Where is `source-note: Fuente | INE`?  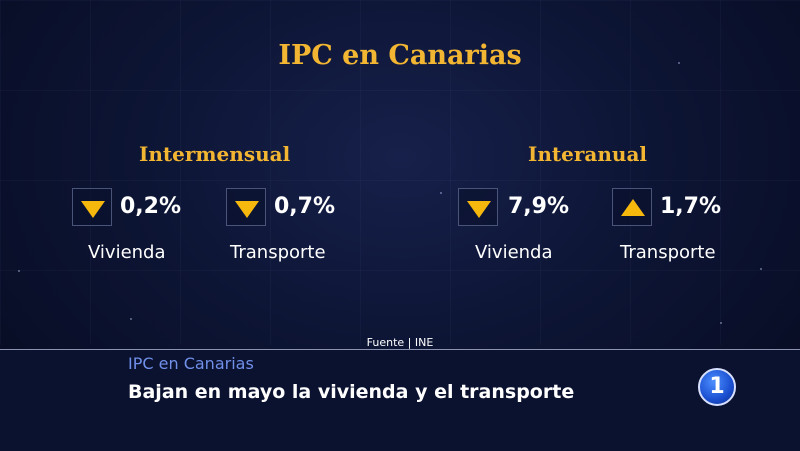
source-note: Fuente | INE is located at coordinates (400, 342).